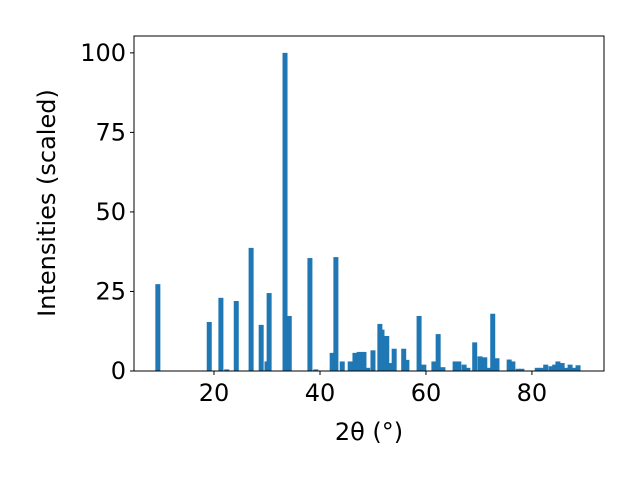 This screenshot has height=480, width=640. I want to click on y-tick-label: 100, so click(103, 53).